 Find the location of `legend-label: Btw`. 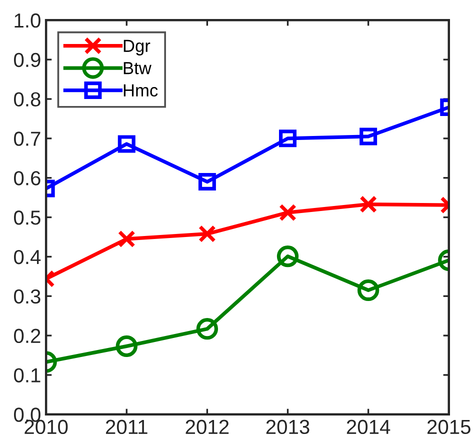

legend-label: Btw is located at coordinates (138, 68).